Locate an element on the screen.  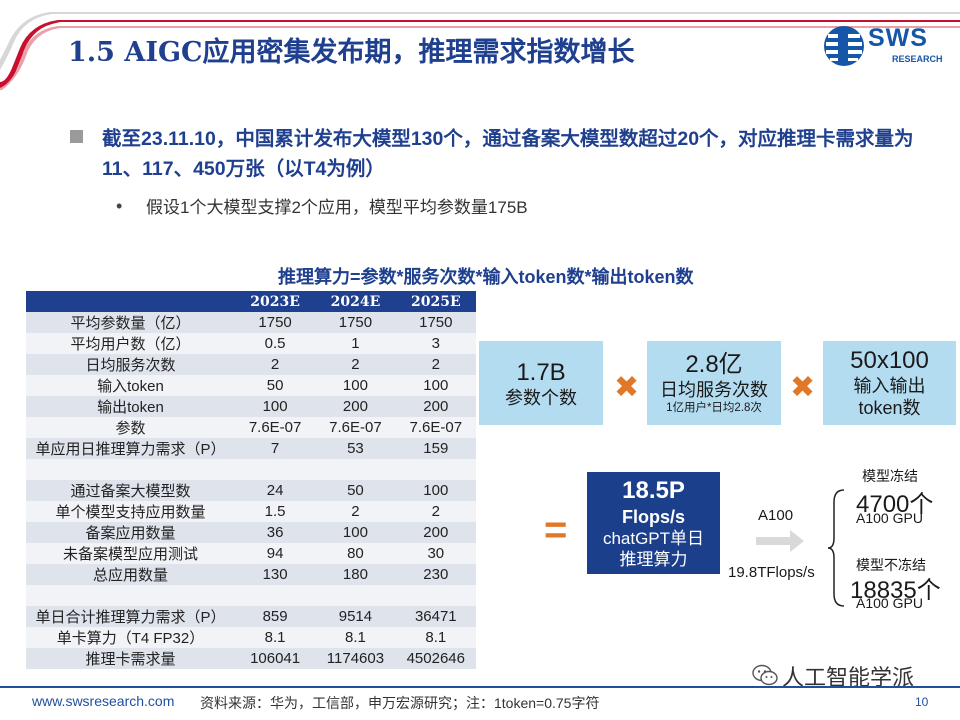
table-row: 平均参数量（亿） 1750 1750 1750 is located at coordinates (251, 322).